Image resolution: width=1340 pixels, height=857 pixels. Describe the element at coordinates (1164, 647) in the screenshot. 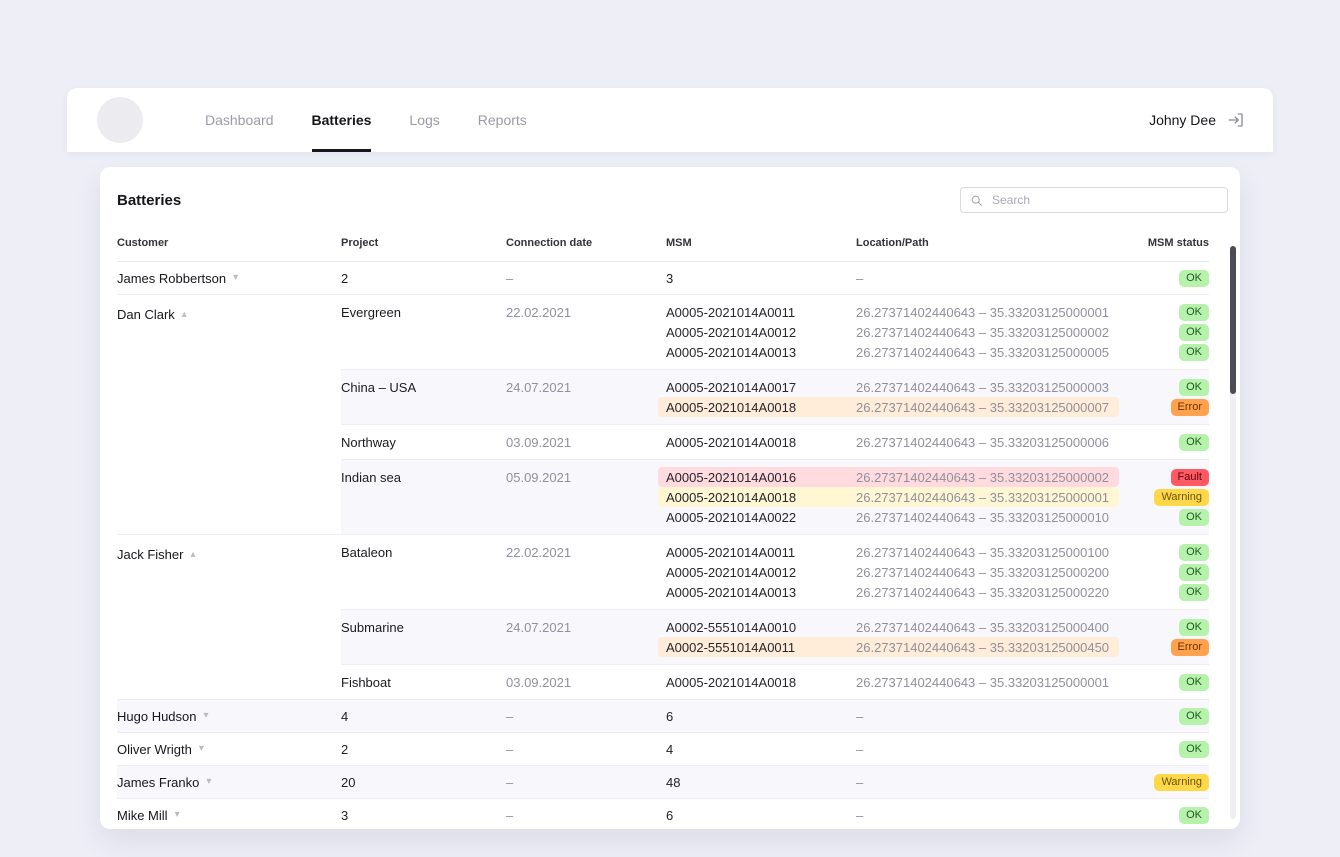

I see `status-cell: Error` at that location.